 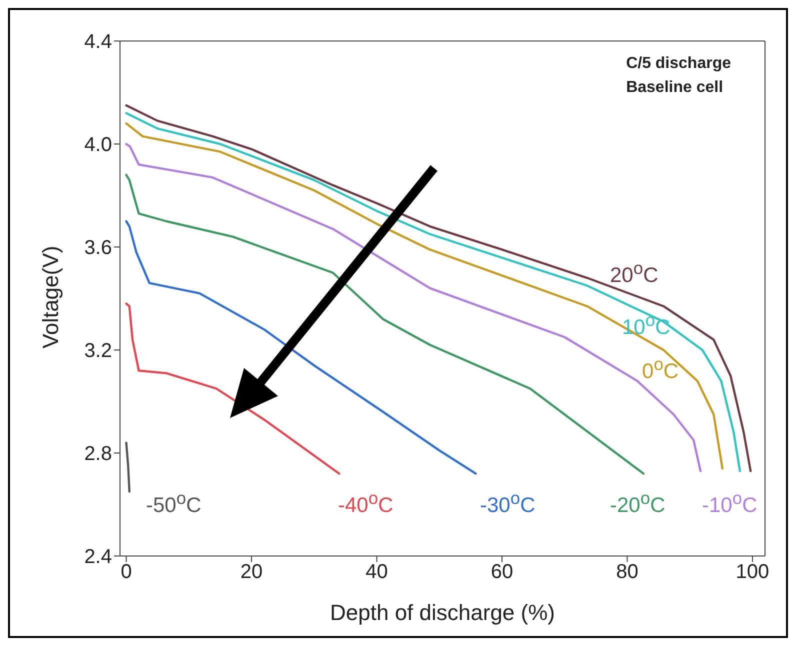 I want to click on x-axis-title: Depth of discharge (%), so click(x=442, y=612).